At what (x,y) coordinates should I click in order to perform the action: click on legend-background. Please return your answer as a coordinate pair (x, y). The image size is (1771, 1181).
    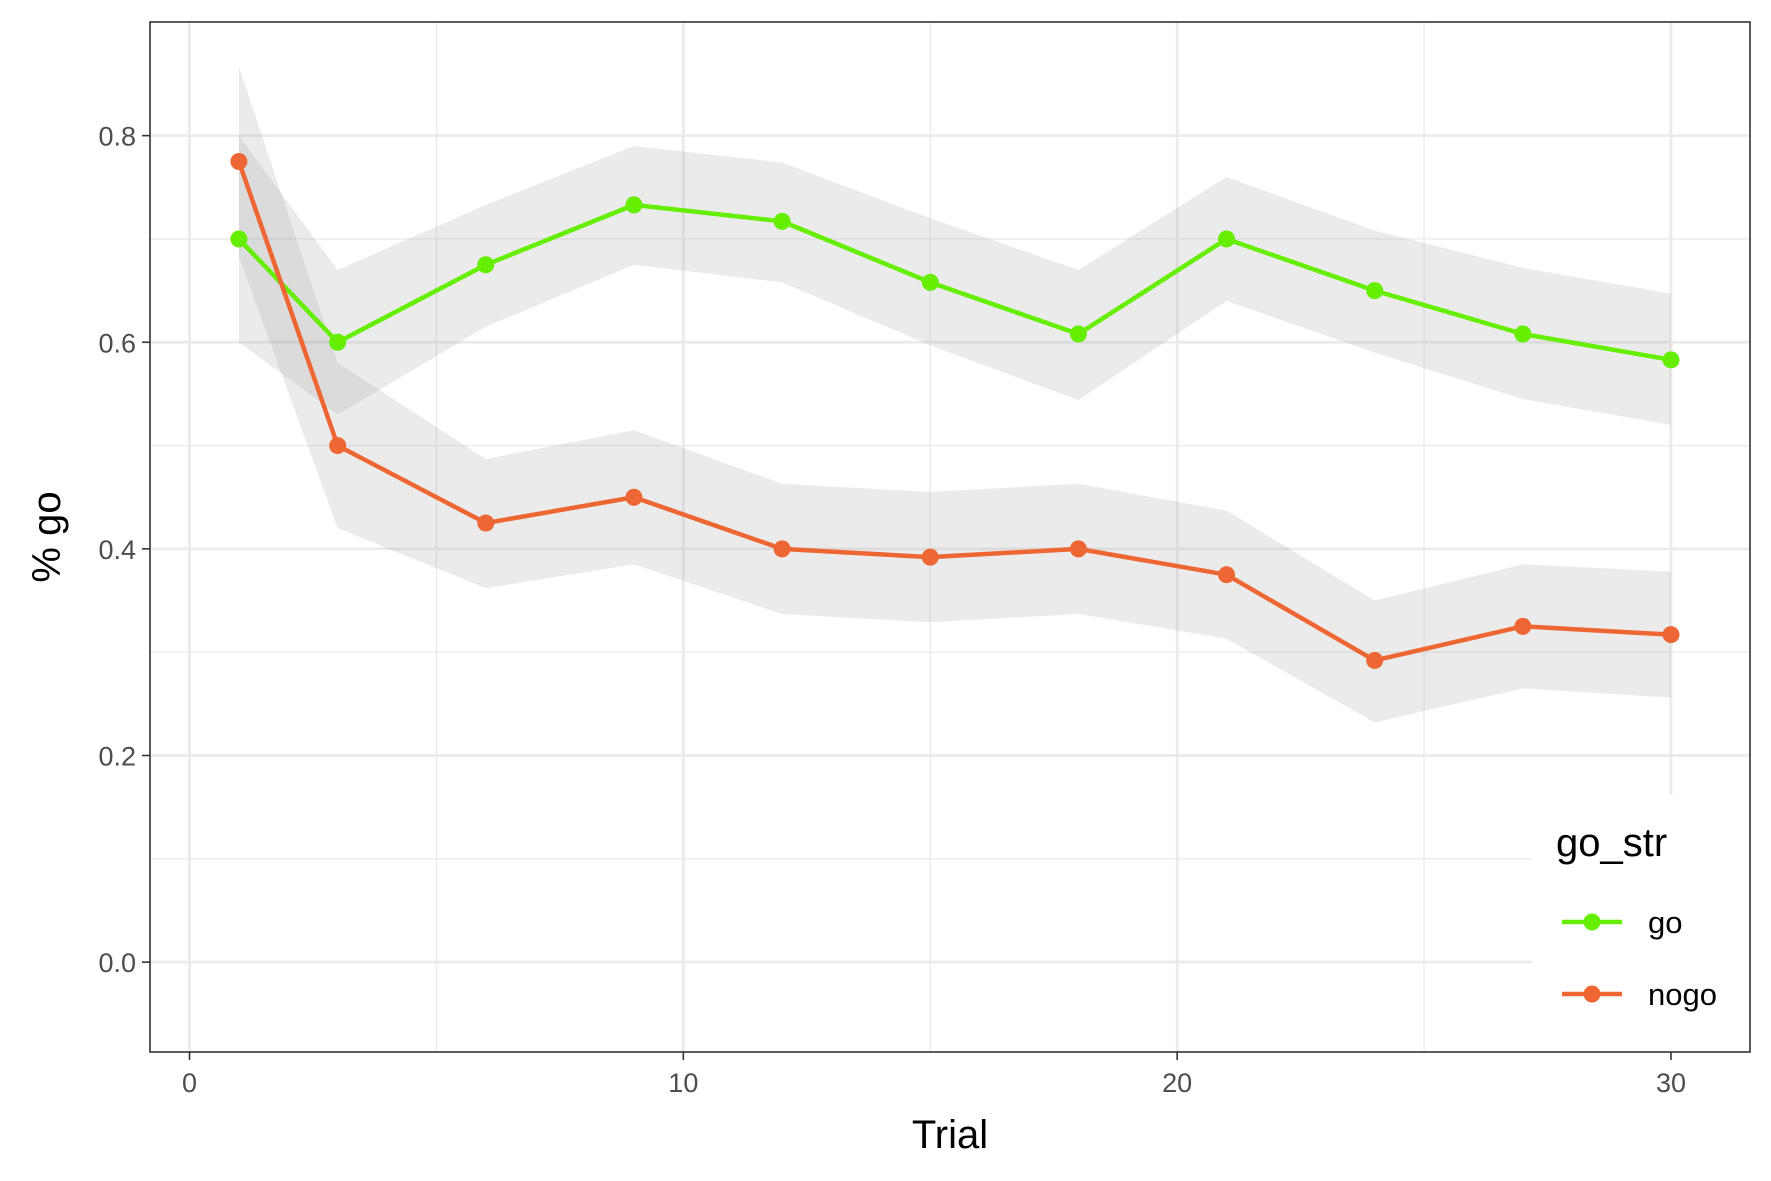
    Looking at the image, I should click on (1641, 926).